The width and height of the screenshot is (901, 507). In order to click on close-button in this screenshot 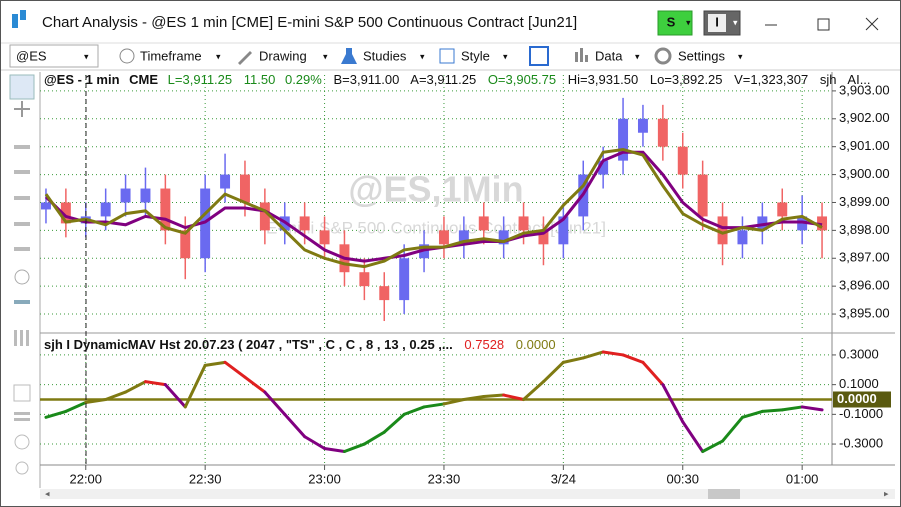, I will do `click(872, 24)`.